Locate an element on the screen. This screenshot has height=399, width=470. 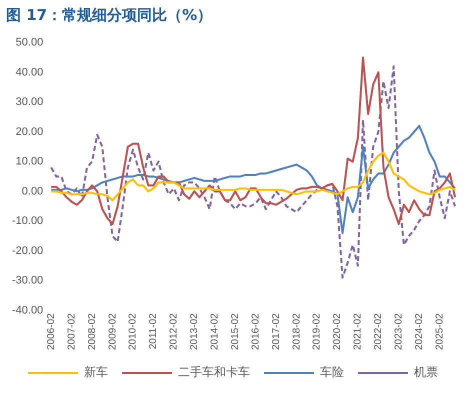
x-tick-label: 2006-02 is located at coordinates (51, 331).